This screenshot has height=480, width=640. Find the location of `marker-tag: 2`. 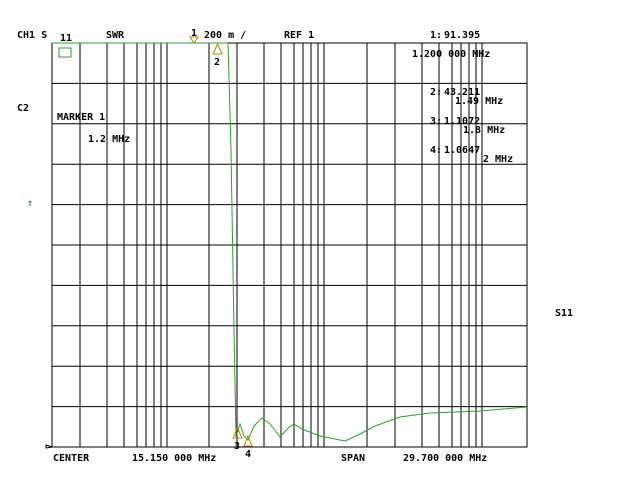

marker-tag: 2 is located at coordinates (217, 62).